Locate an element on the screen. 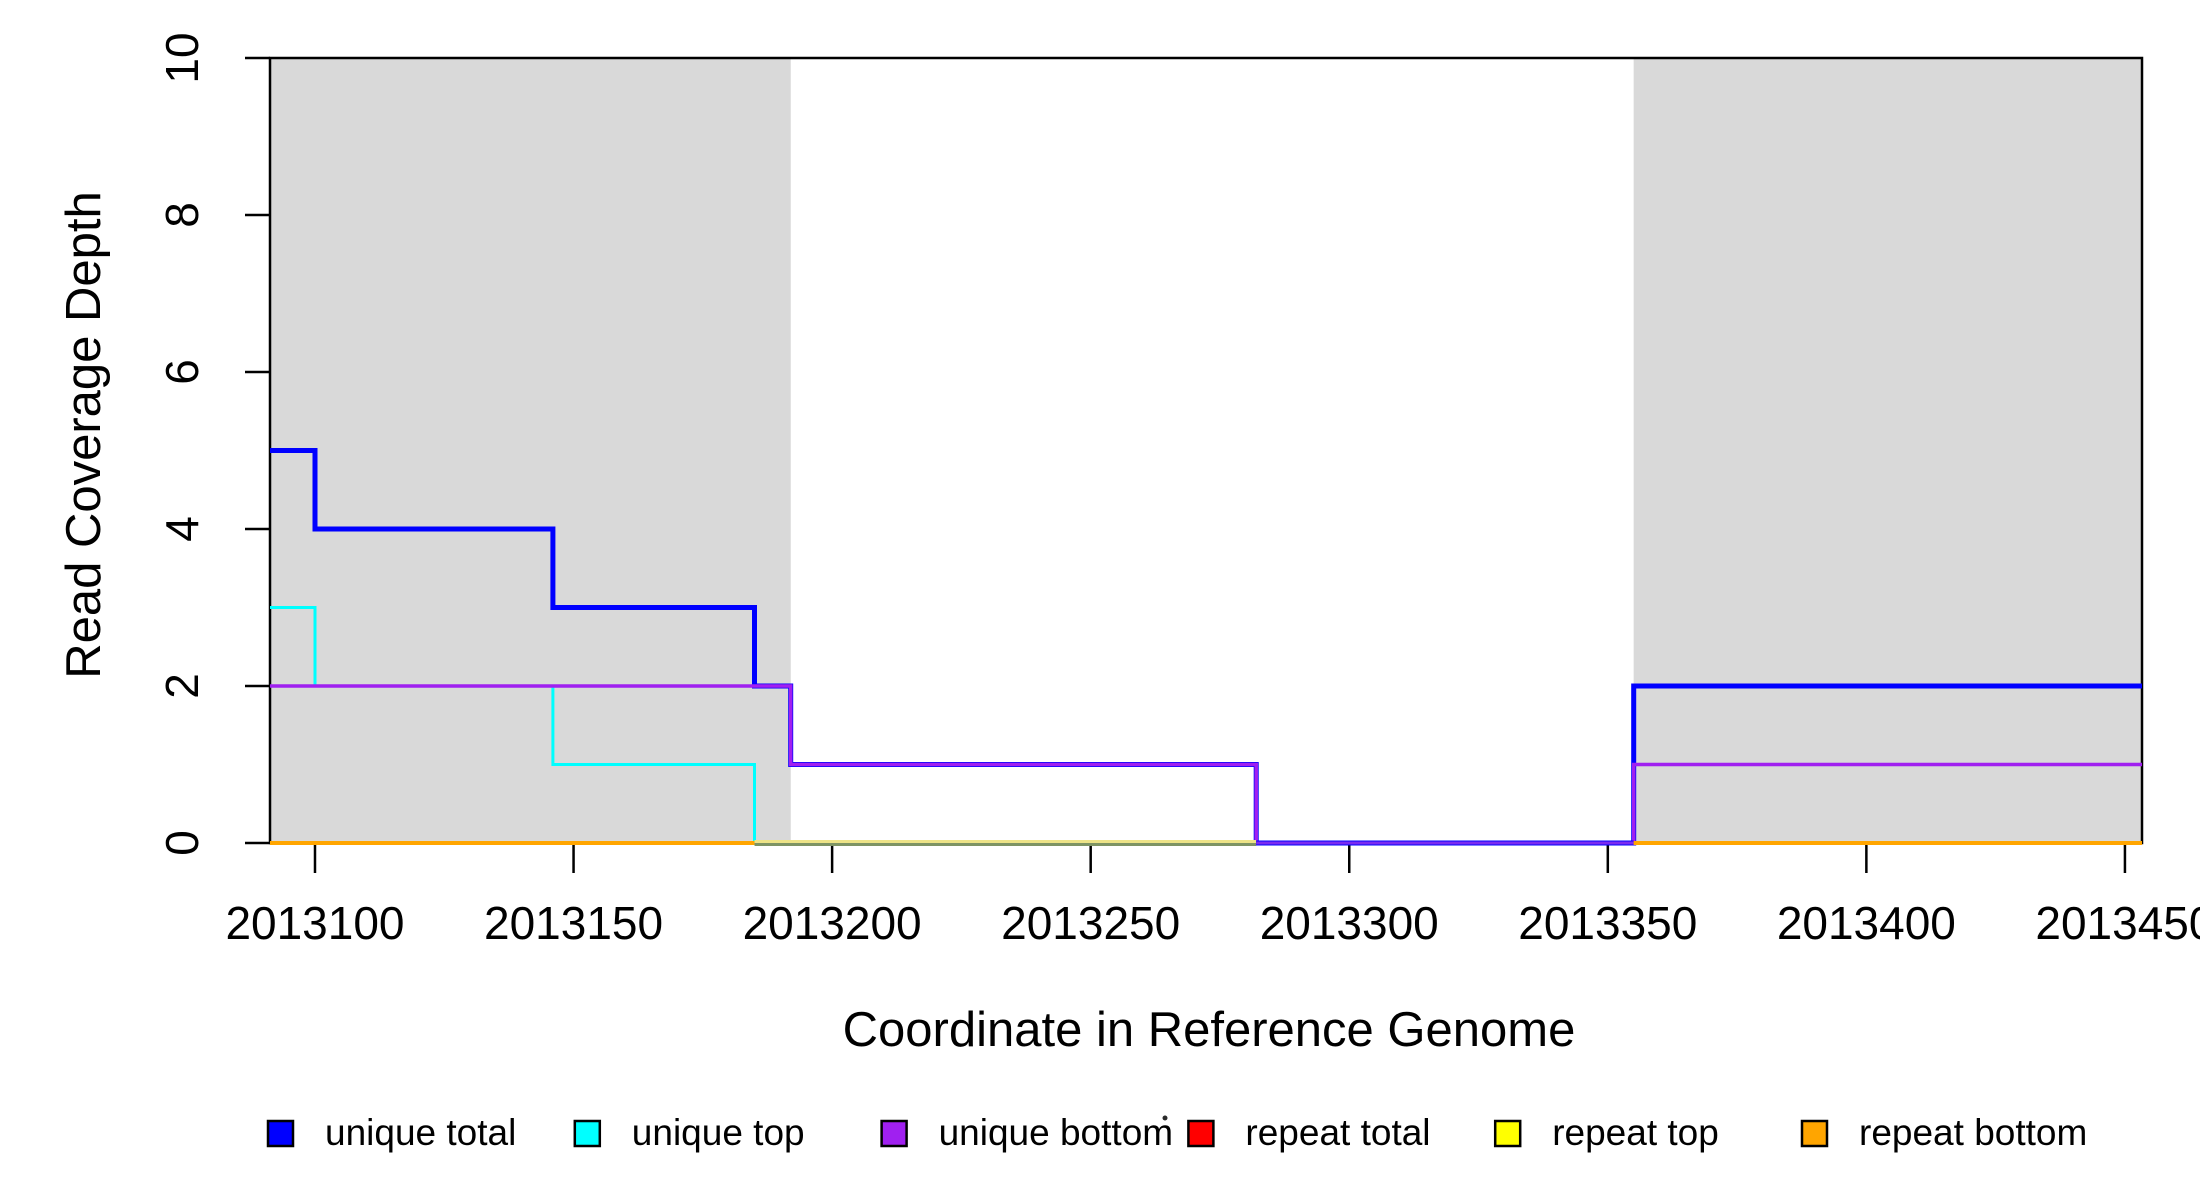 The image size is (2200, 1200). y-axis-label: Read Coverage Depth is located at coordinates (84, 435).